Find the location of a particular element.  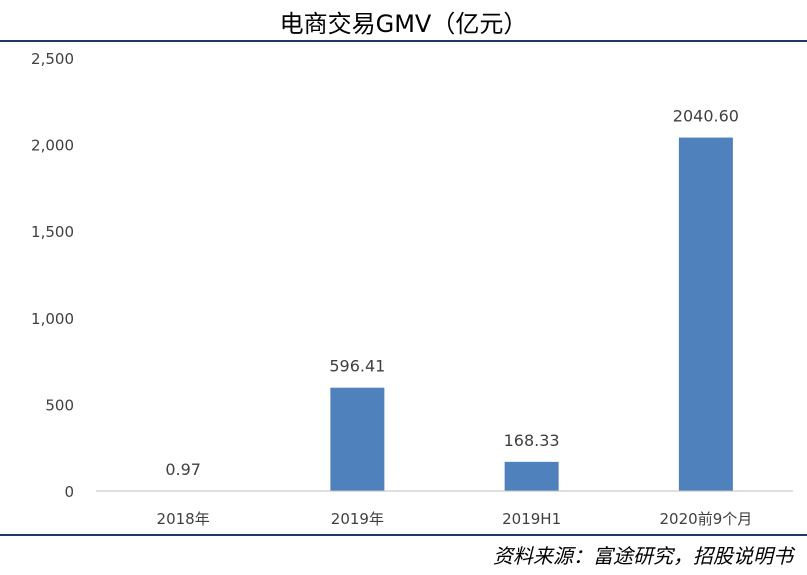

data-label: 2040.60 is located at coordinates (706, 116).